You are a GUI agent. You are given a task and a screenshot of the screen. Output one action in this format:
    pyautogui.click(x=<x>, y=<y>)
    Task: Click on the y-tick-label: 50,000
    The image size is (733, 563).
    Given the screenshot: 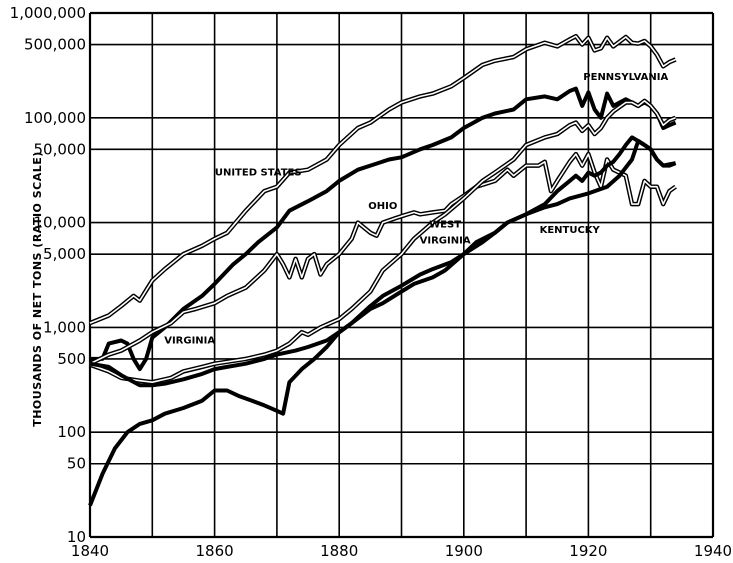 What is the action you would take?
    pyautogui.click(x=60, y=149)
    